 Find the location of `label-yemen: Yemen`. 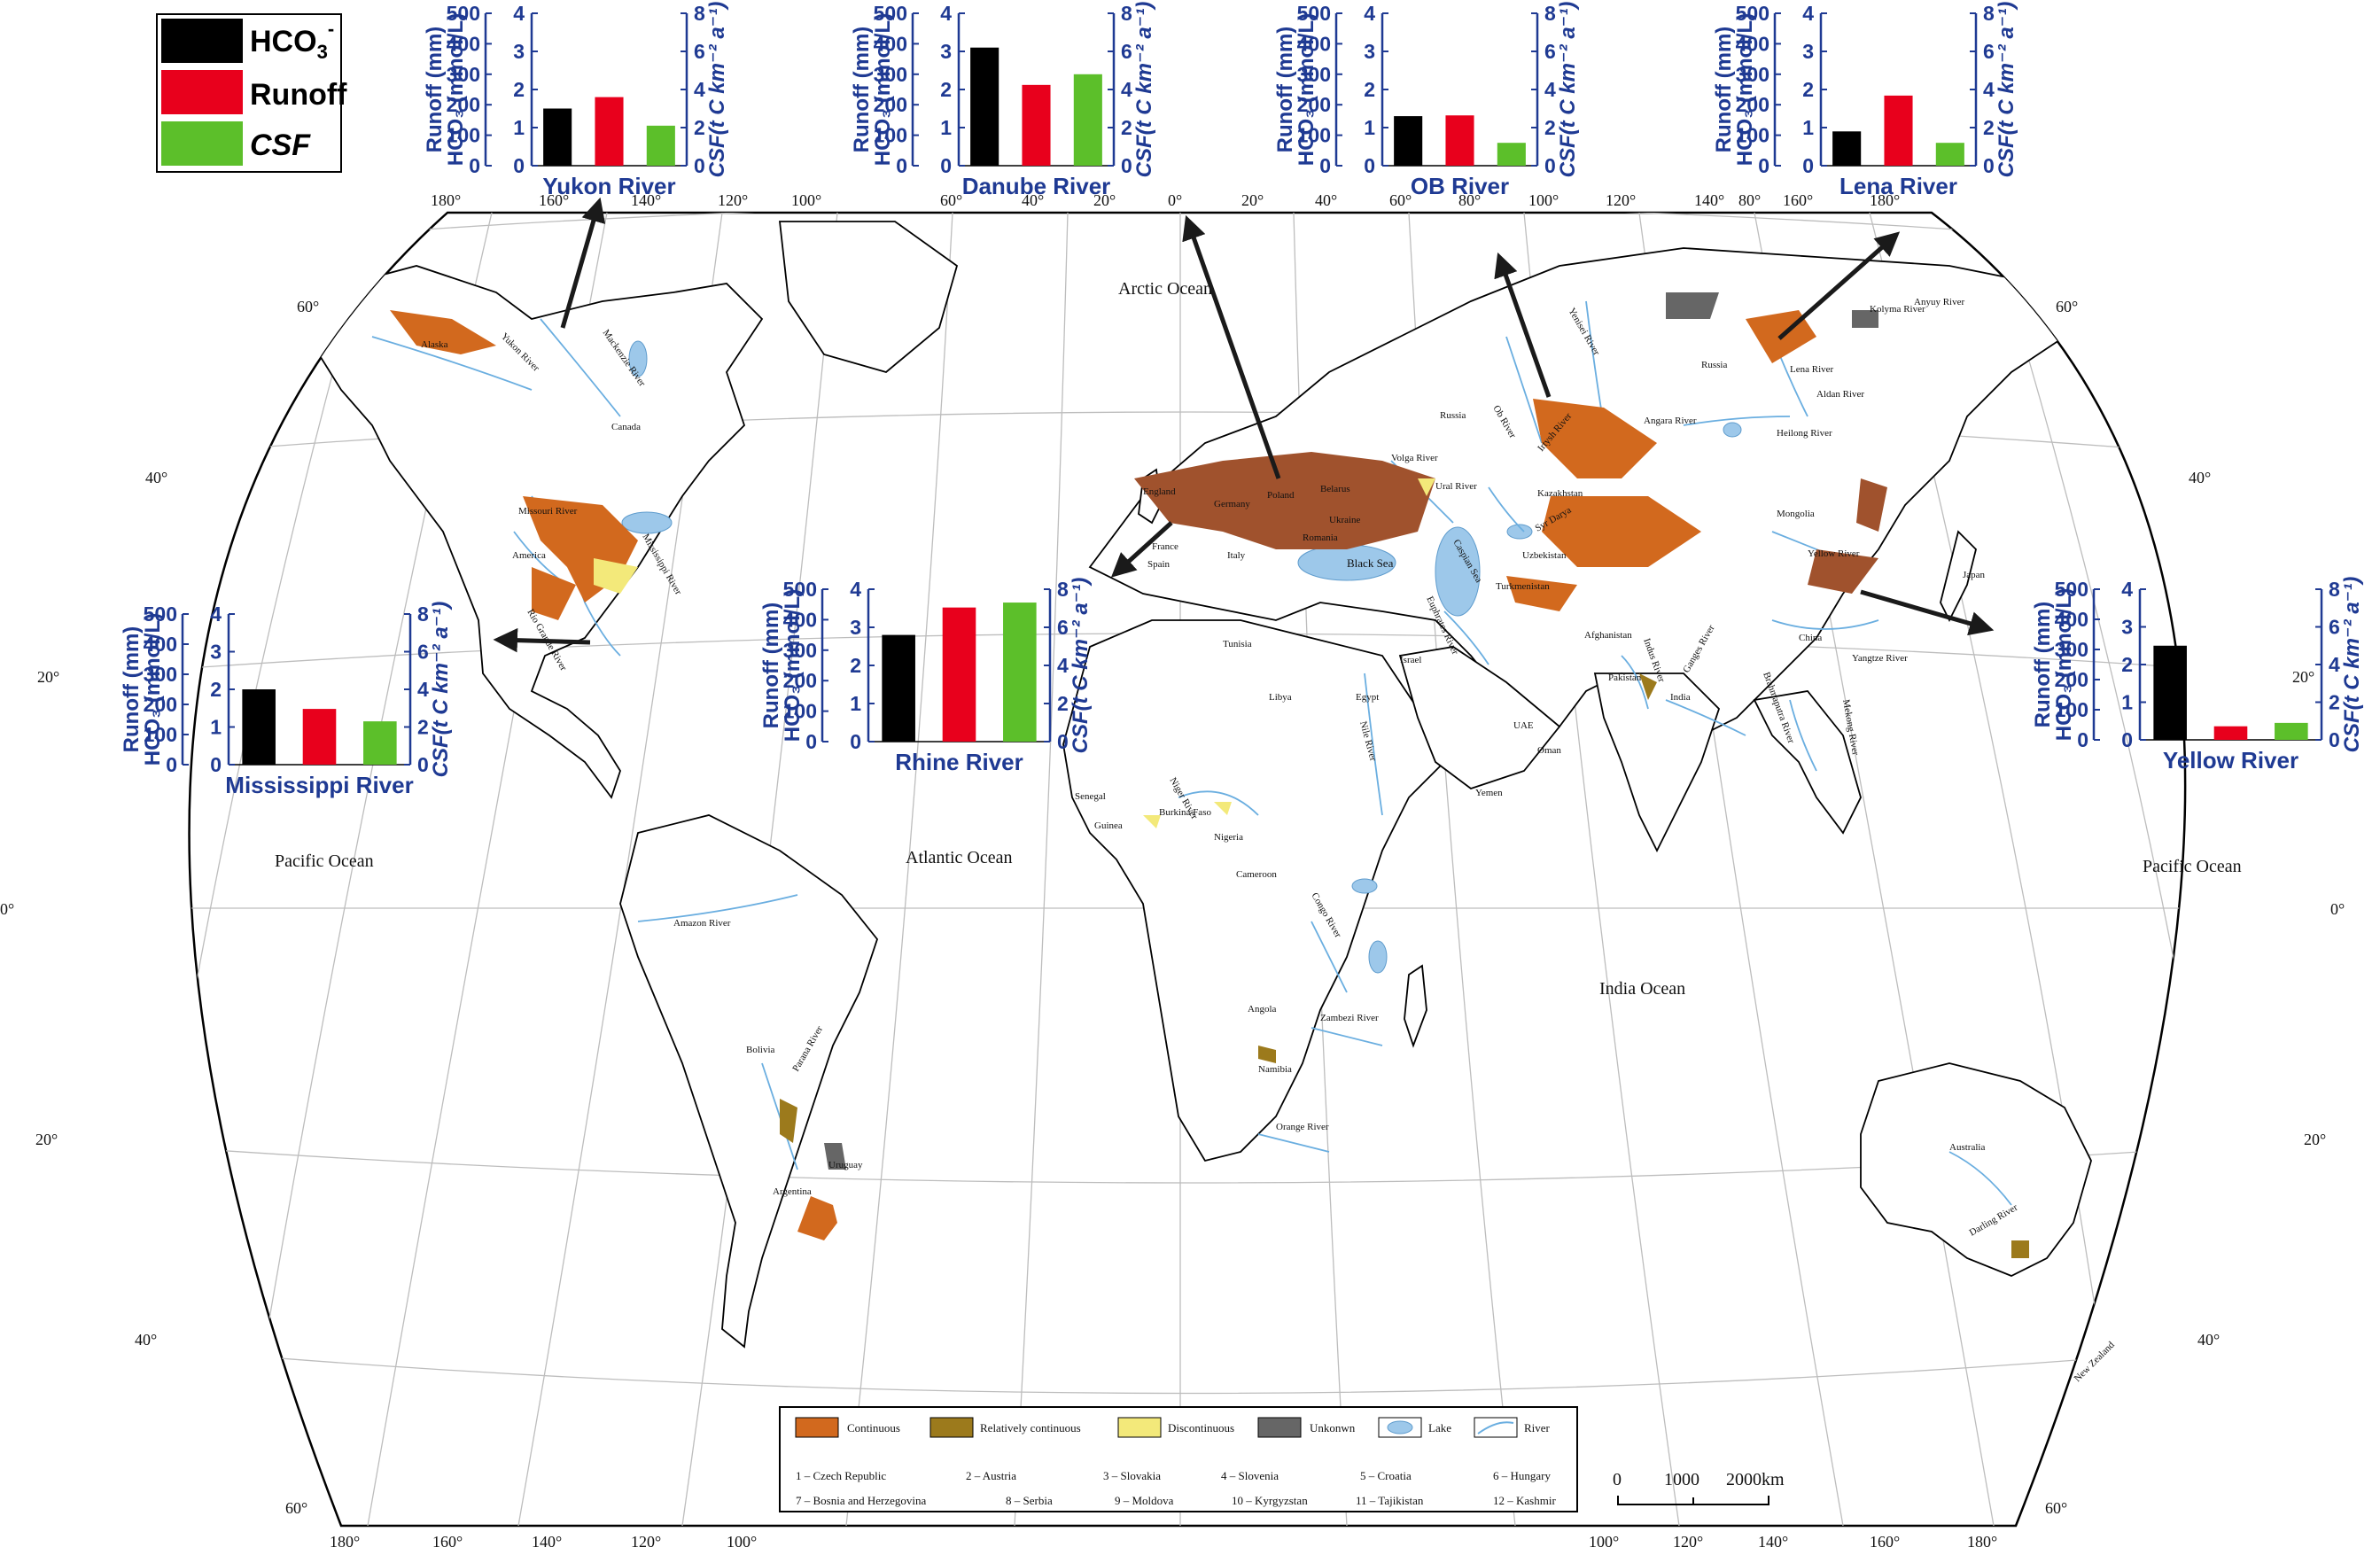

label-yemen: Yemen is located at coordinates (1489, 793).